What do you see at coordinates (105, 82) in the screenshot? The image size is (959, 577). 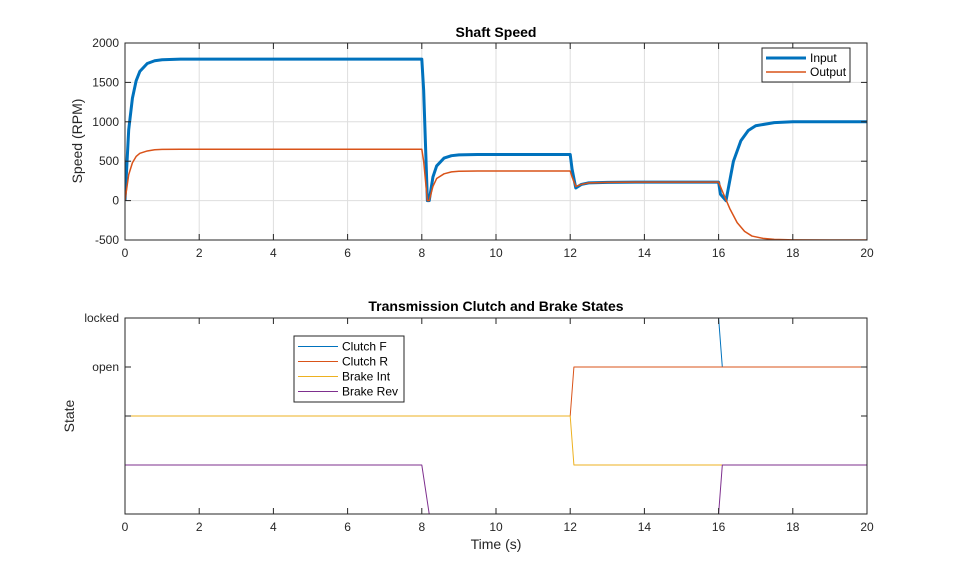 I see `shaft-speed-ytick-label-4: 1500` at bounding box center [105, 82].